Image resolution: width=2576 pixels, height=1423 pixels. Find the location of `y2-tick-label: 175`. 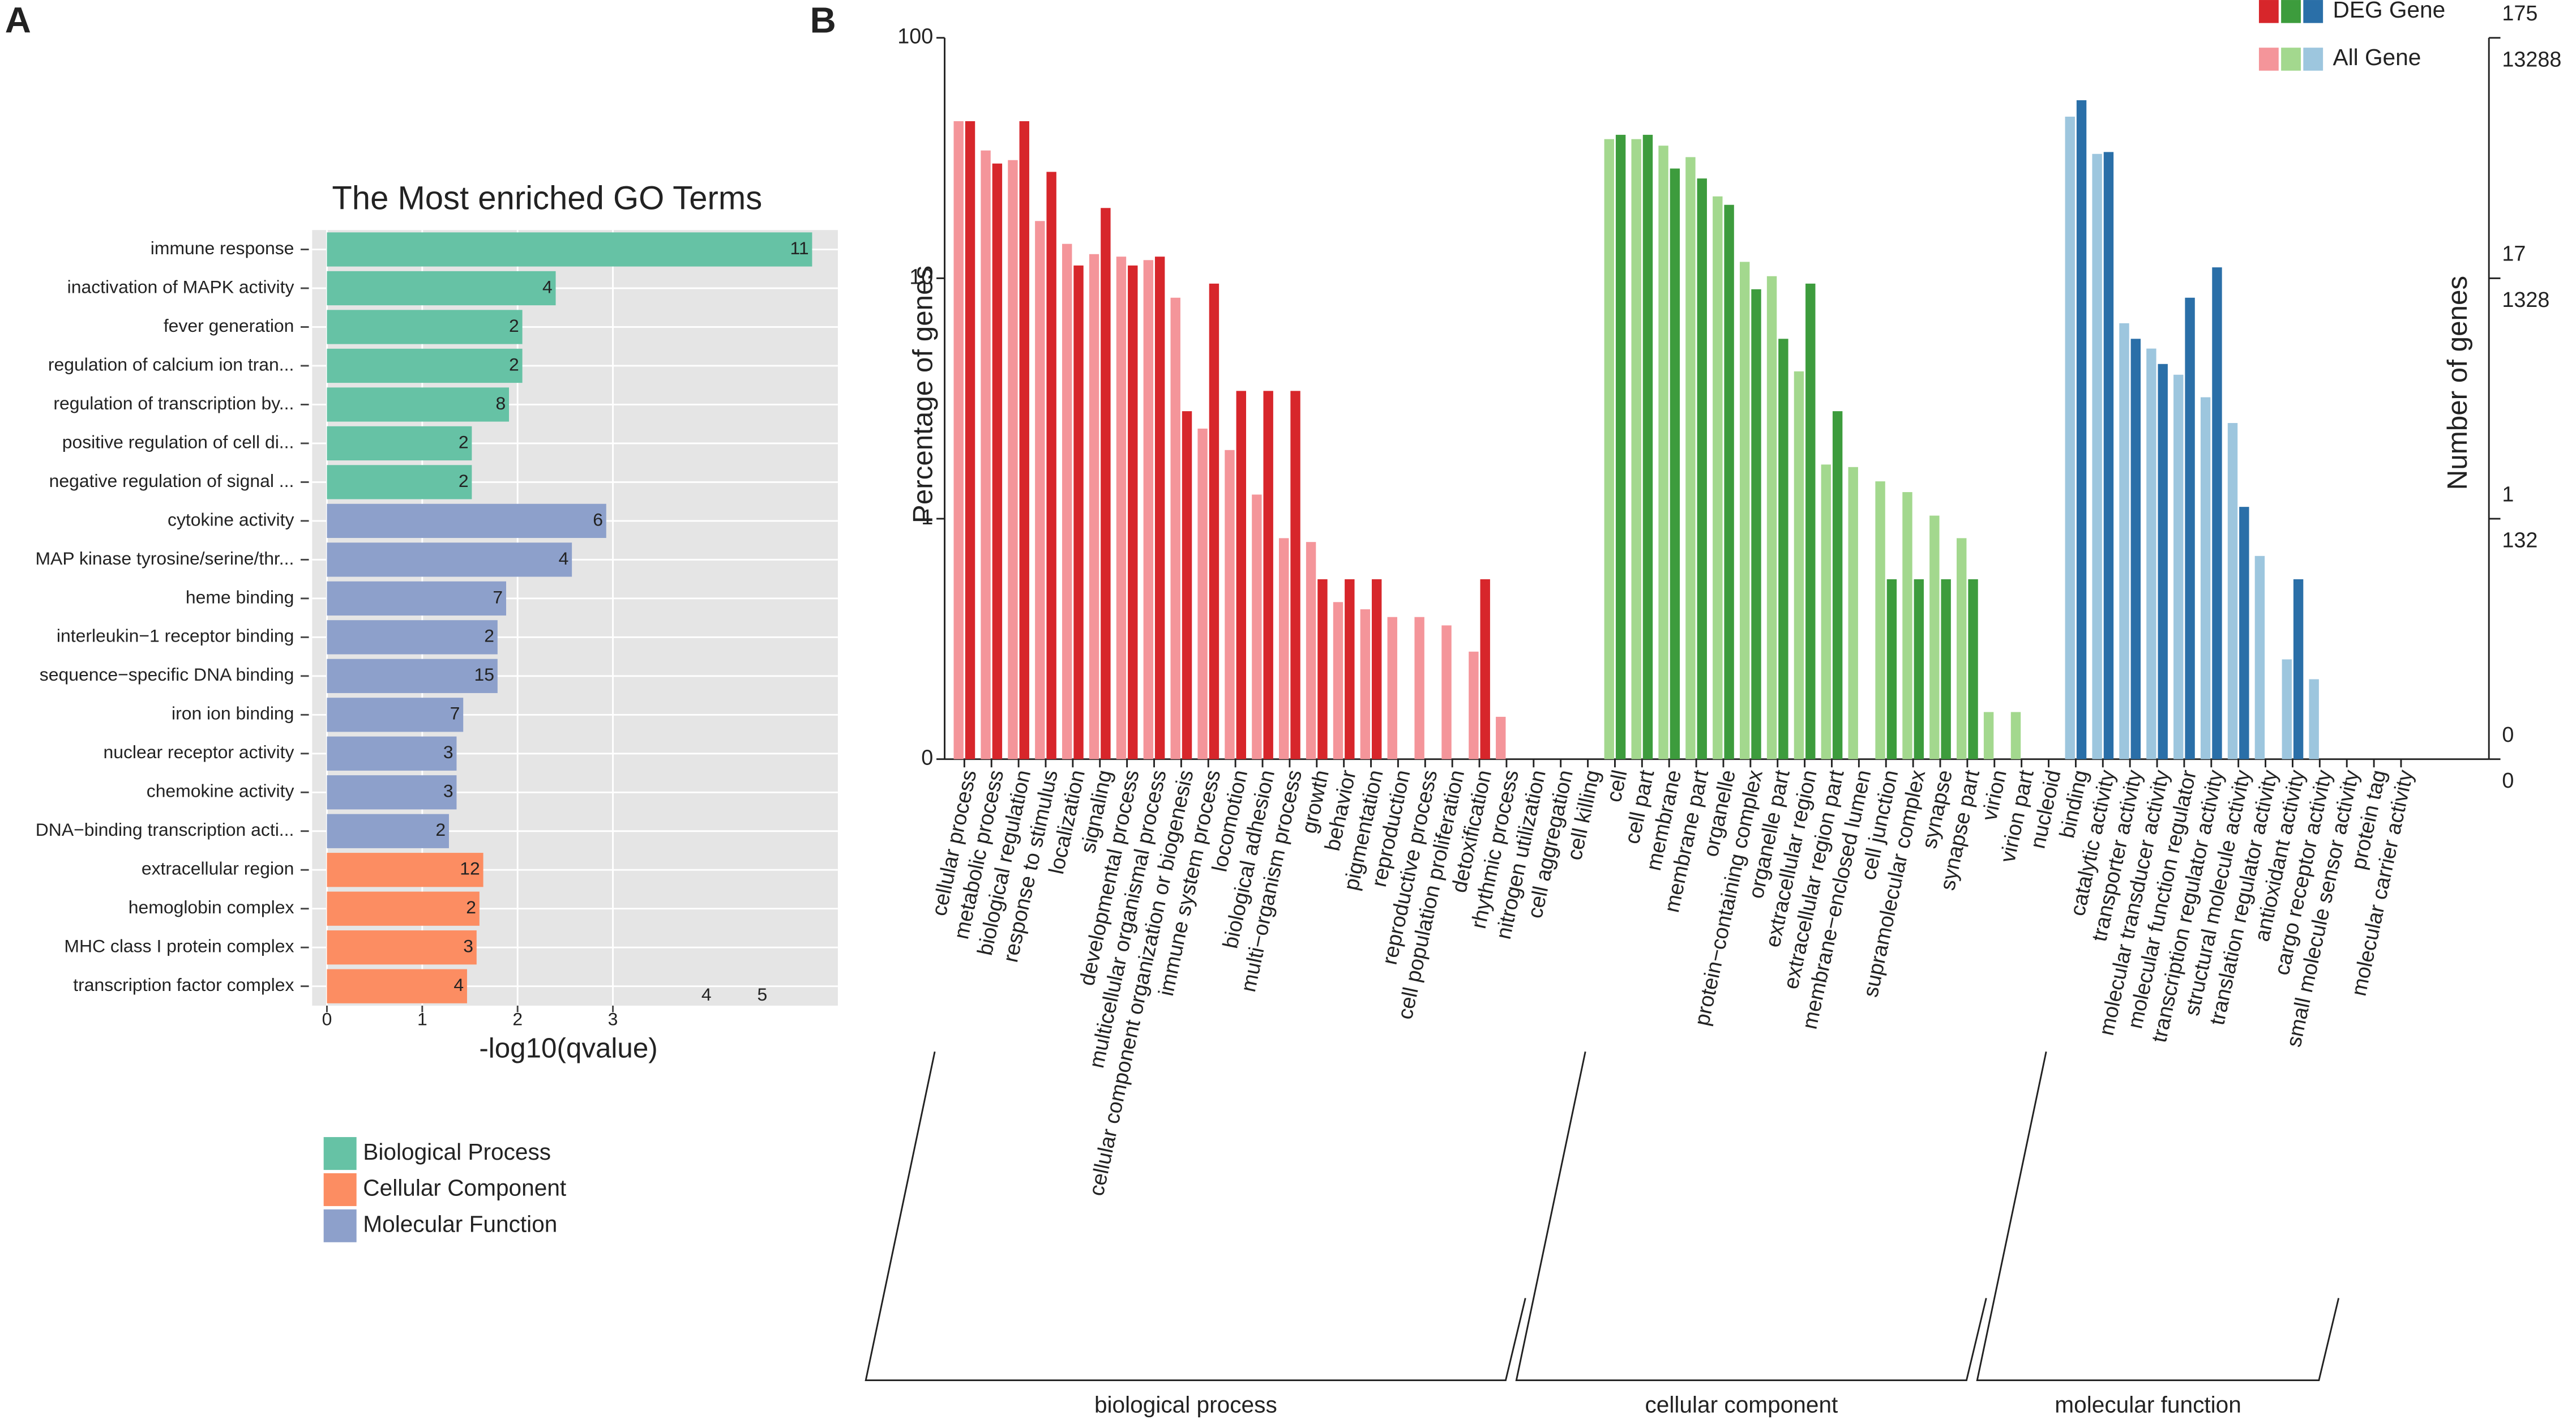

y2-tick-label: 175 is located at coordinates (2520, 13).